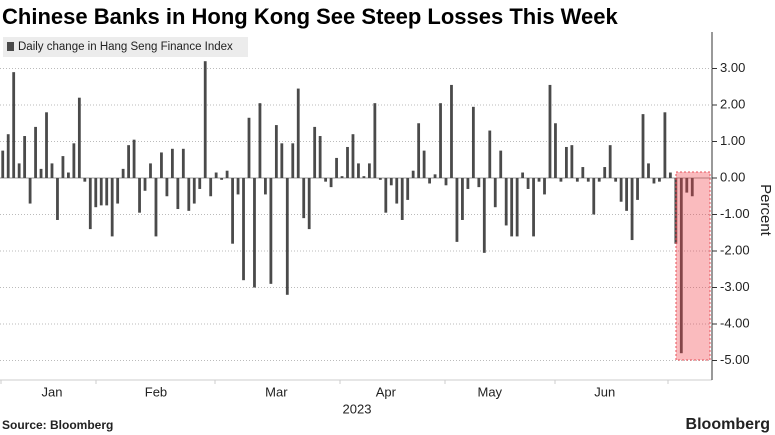 This screenshot has width=775, height=435. What do you see at coordinates (276, 391) in the screenshot?
I see `x-tick-label: Mar` at bounding box center [276, 391].